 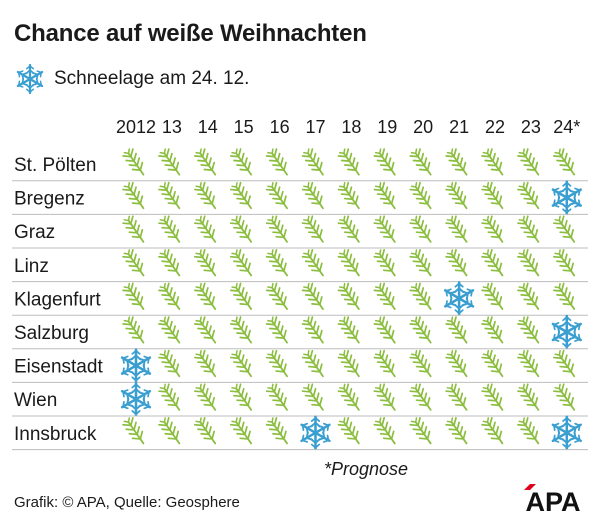 I want to click on year-label: 23, so click(x=531, y=127).